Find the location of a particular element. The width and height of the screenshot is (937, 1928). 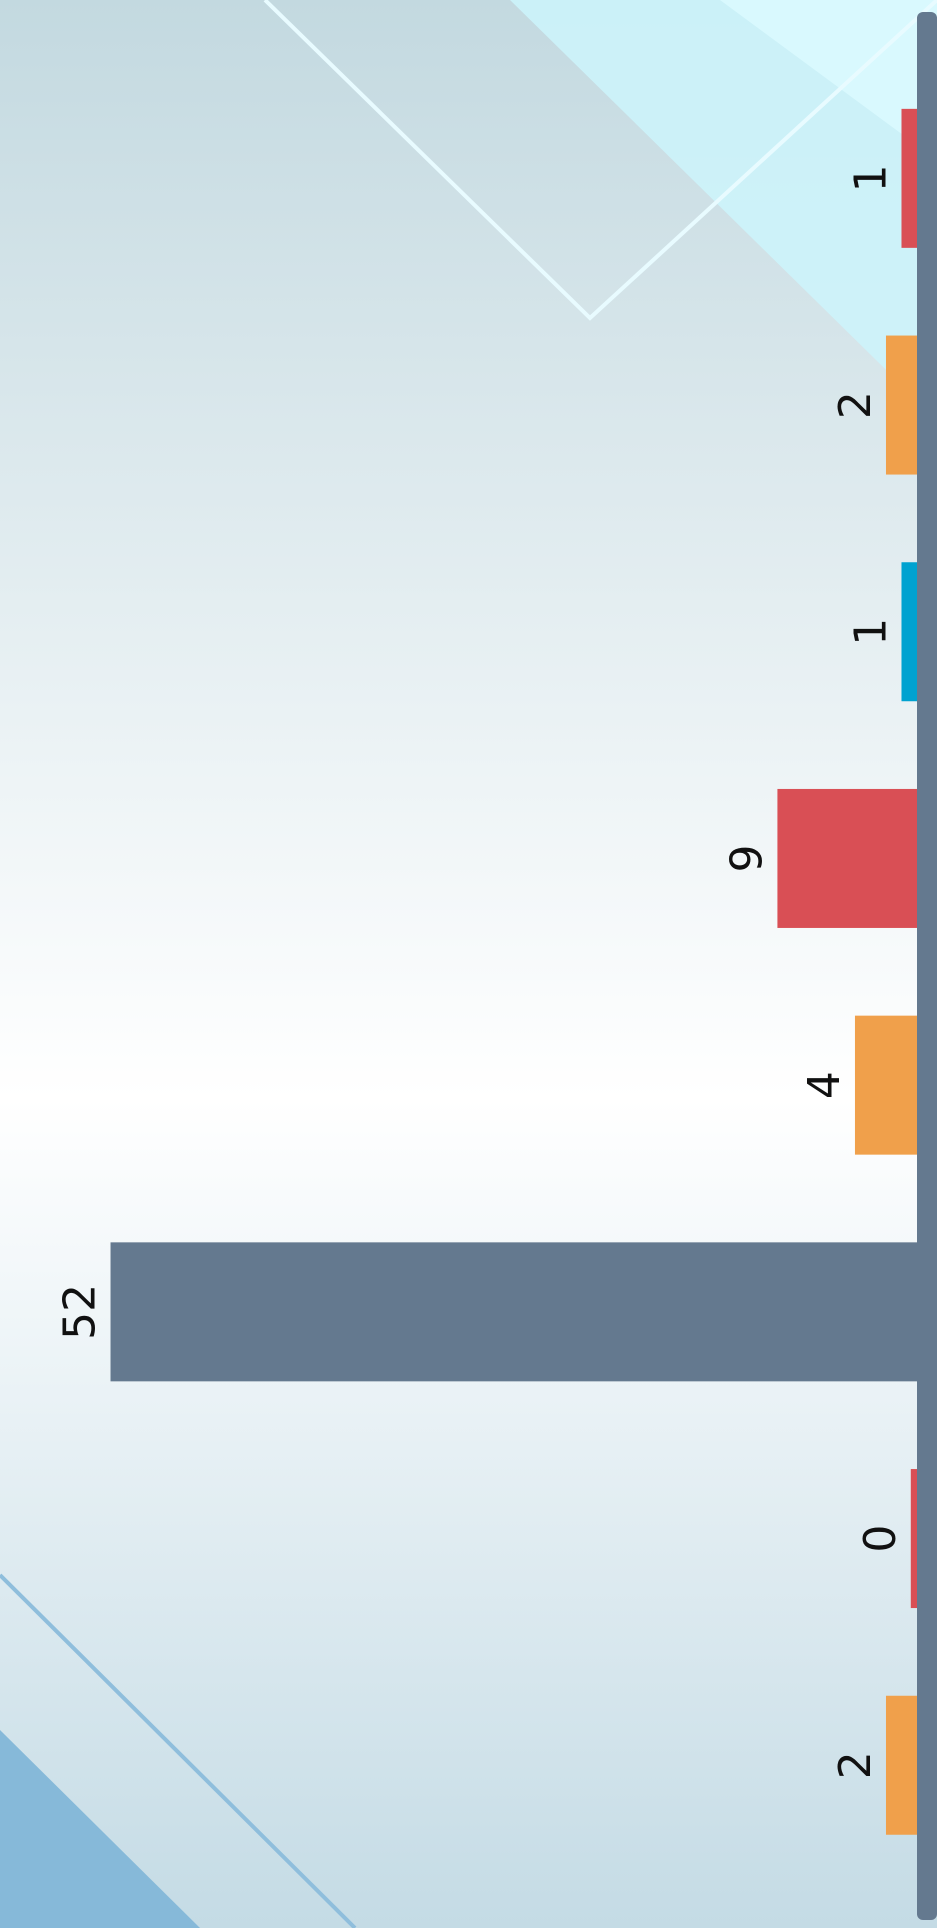

value-label: 4 is located at coordinates (824, 1085).